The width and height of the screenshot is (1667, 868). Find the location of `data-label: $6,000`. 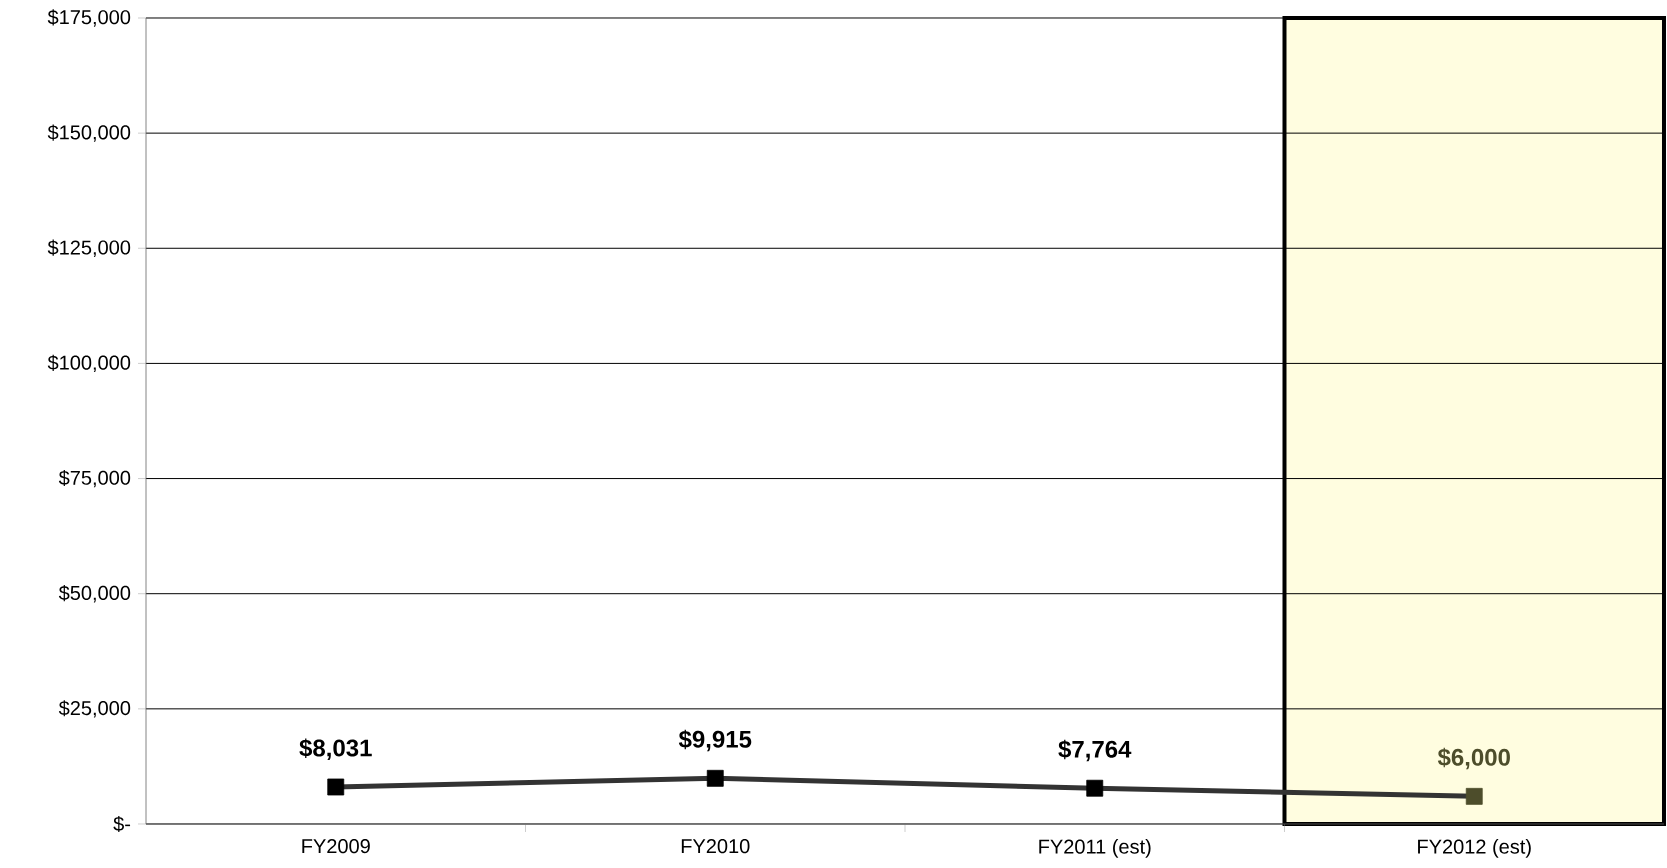

data-label: $6,000 is located at coordinates (1473, 758).